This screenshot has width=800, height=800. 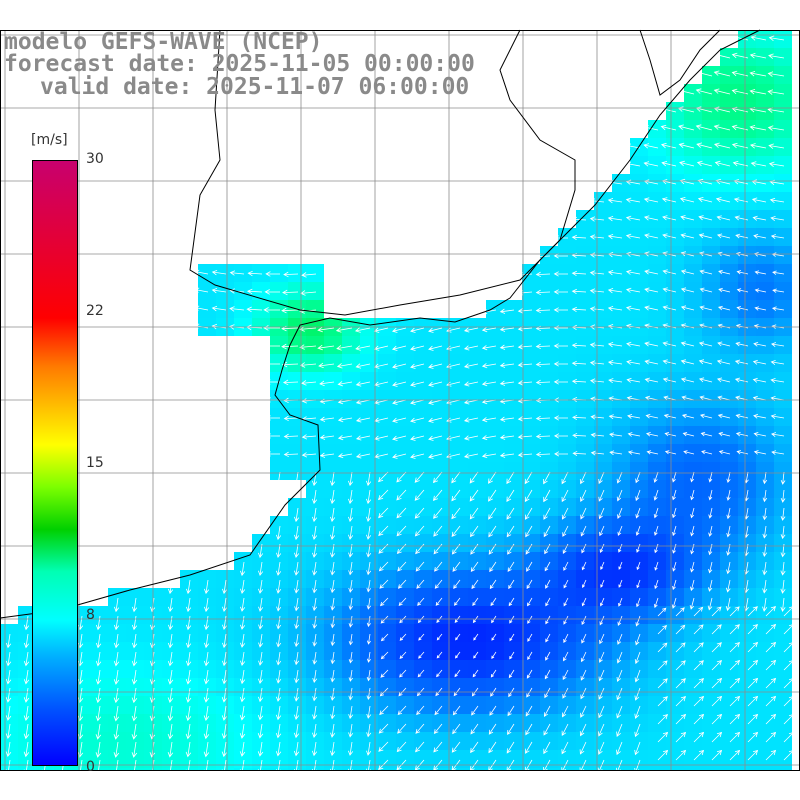 What do you see at coordinates (95, 463) in the screenshot?
I see `colorbar-tick-15: 15` at bounding box center [95, 463].